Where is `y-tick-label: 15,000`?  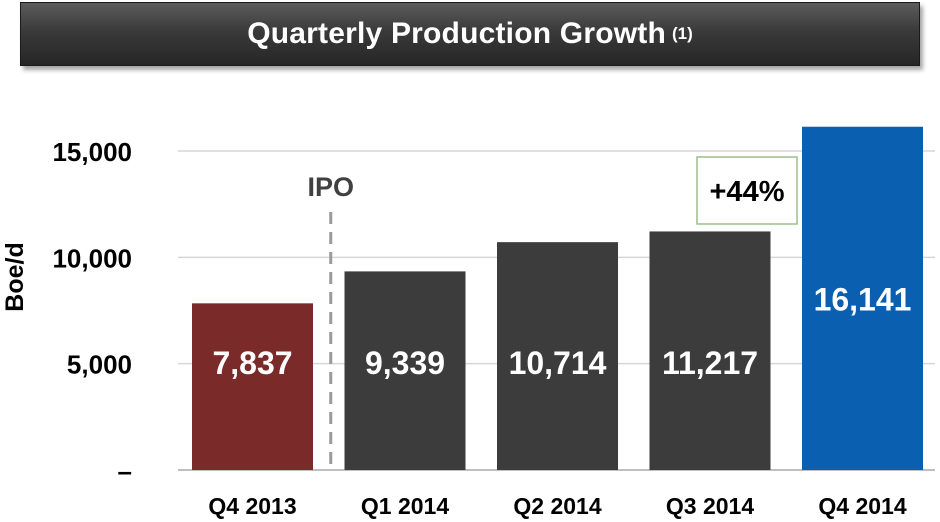 y-tick-label: 15,000 is located at coordinates (92, 152).